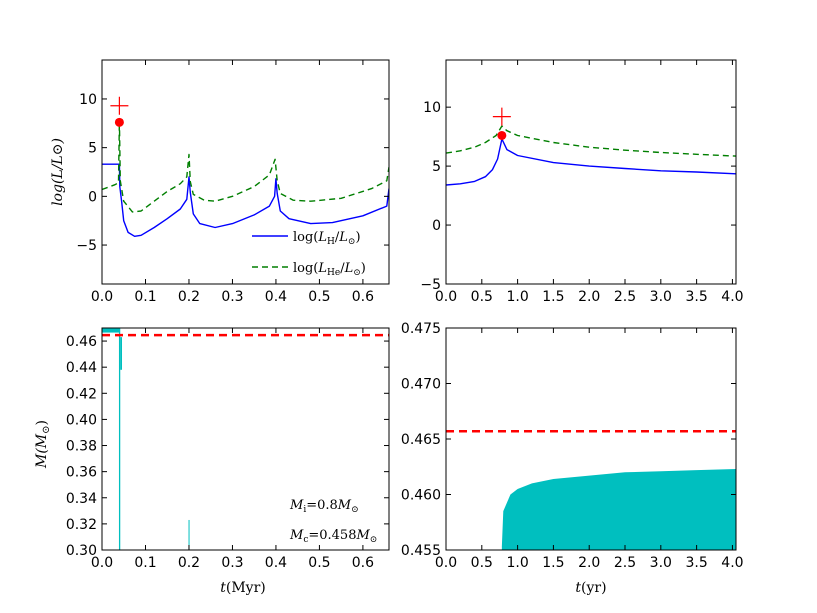  What do you see at coordinates (81, 368) in the screenshot?
I see `y-tick-label: 0.44` at bounding box center [81, 368].